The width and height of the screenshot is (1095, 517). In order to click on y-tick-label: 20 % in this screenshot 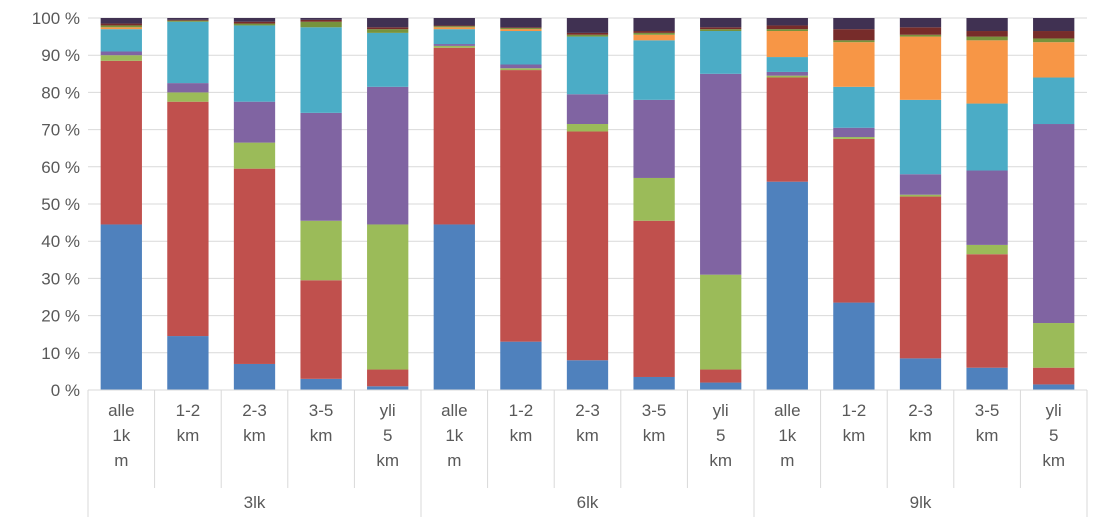, I will do `click(60, 316)`.